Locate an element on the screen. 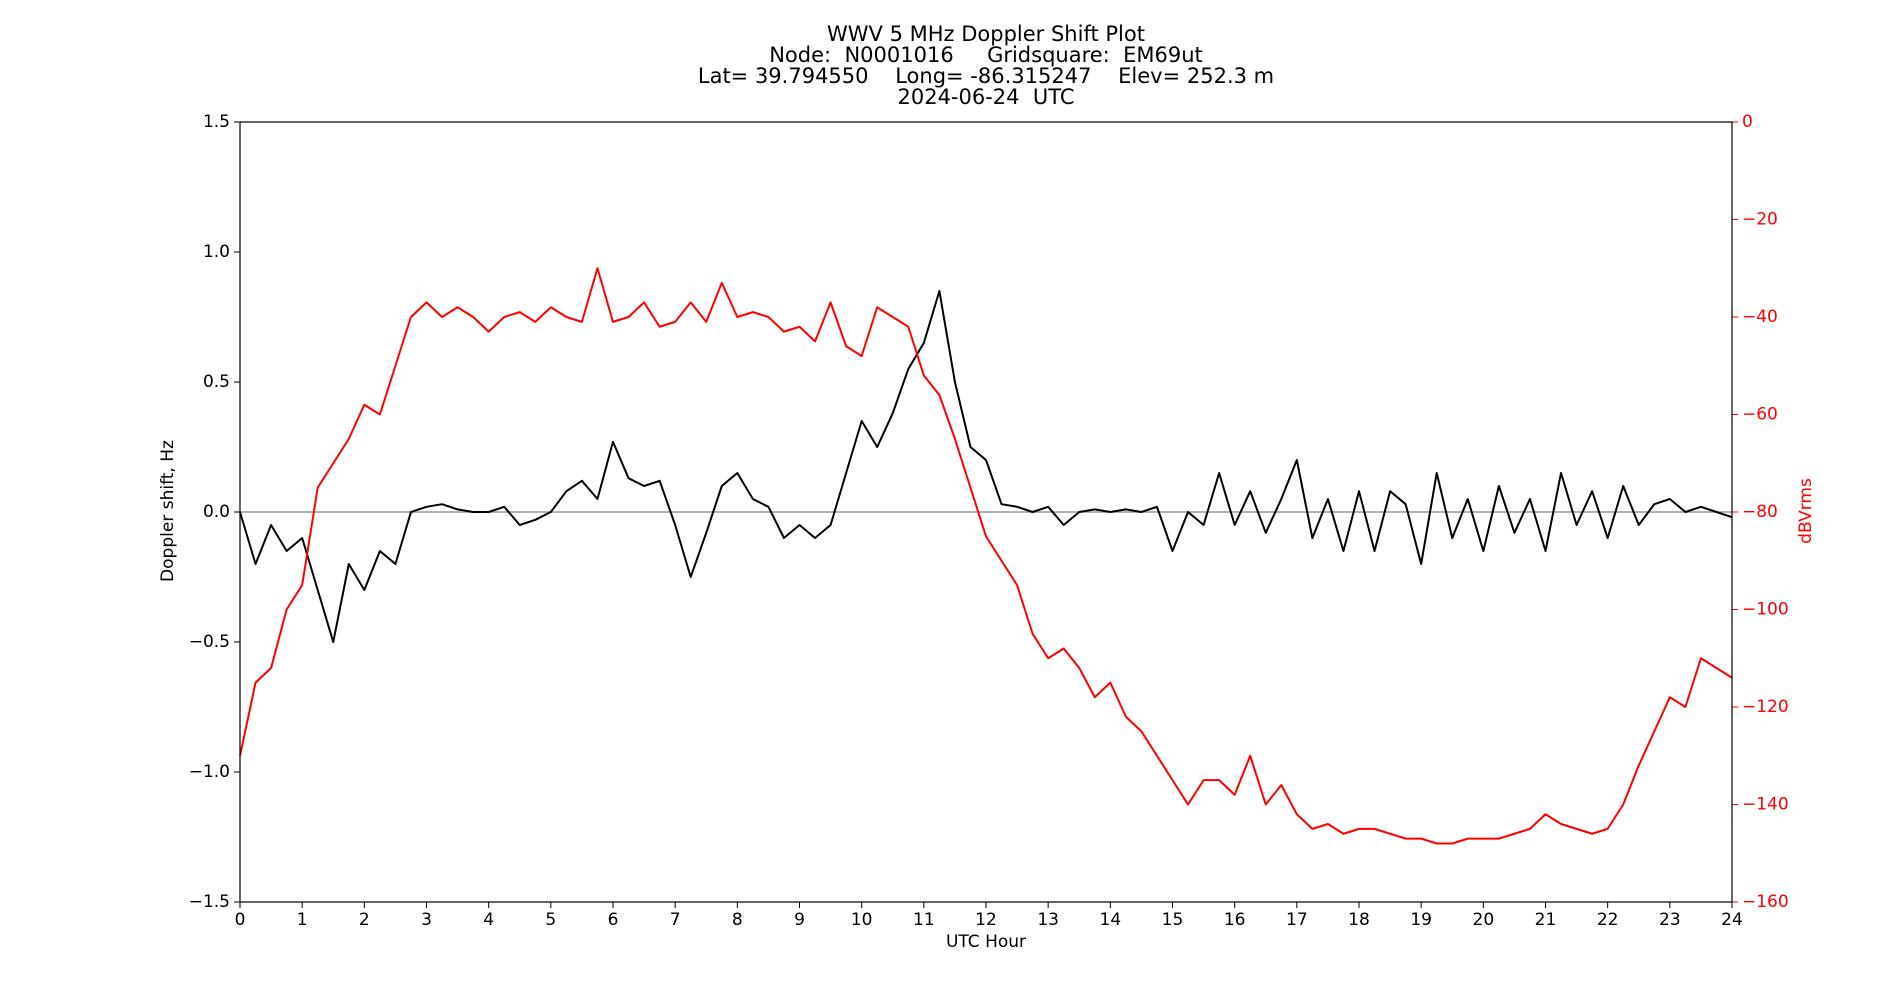 This screenshot has height=1000, width=1900. x-tick-label: 5 is located at coordinates (550, 920).